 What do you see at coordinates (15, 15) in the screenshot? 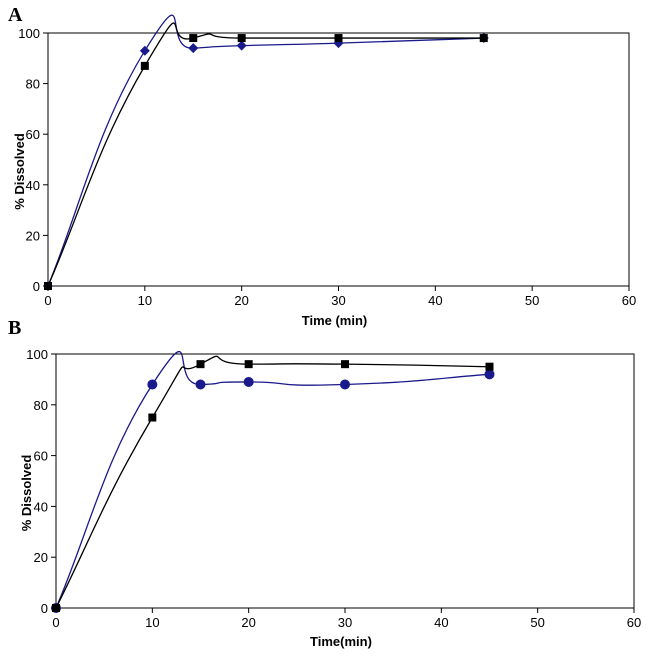
I see `panel-label: A` at bounding box center [15, 15].